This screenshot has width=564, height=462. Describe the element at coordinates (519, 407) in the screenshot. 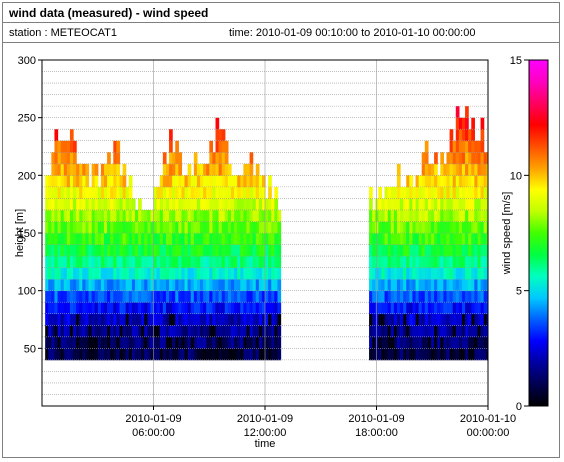

I see `colorbar-tick-label: 0` at that location.